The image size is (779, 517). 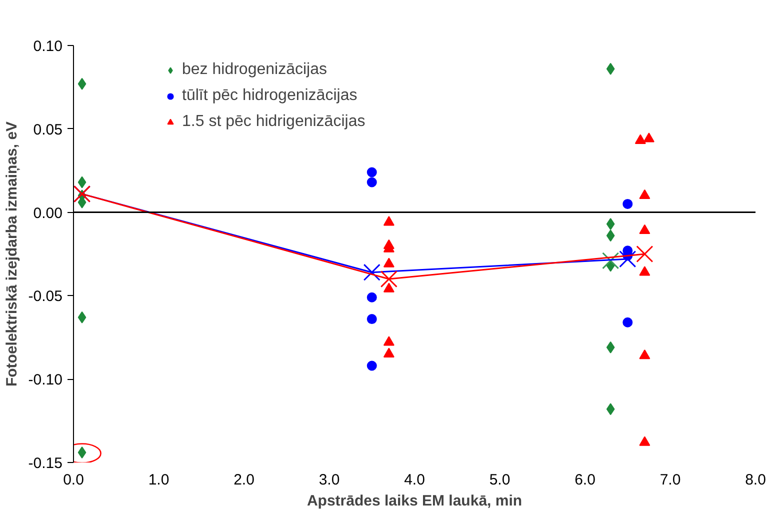 What do you see at coordinates (499, 480) in the screenshot?
I see `x-tick-label: 5.0` at bounding box center [499, 480].